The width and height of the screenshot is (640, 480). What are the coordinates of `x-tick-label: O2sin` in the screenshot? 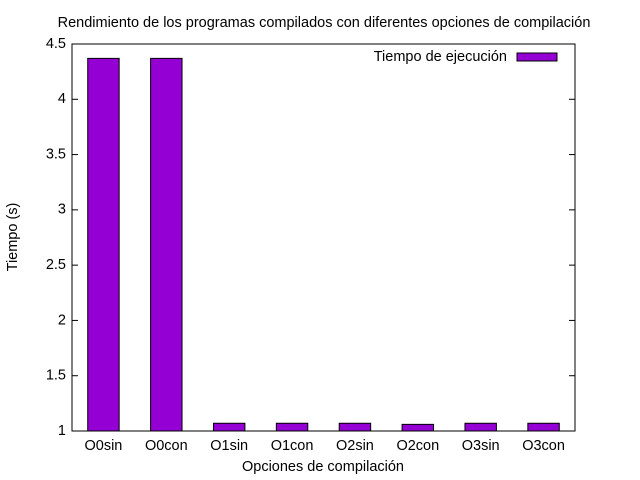 It's located at (355, 446).